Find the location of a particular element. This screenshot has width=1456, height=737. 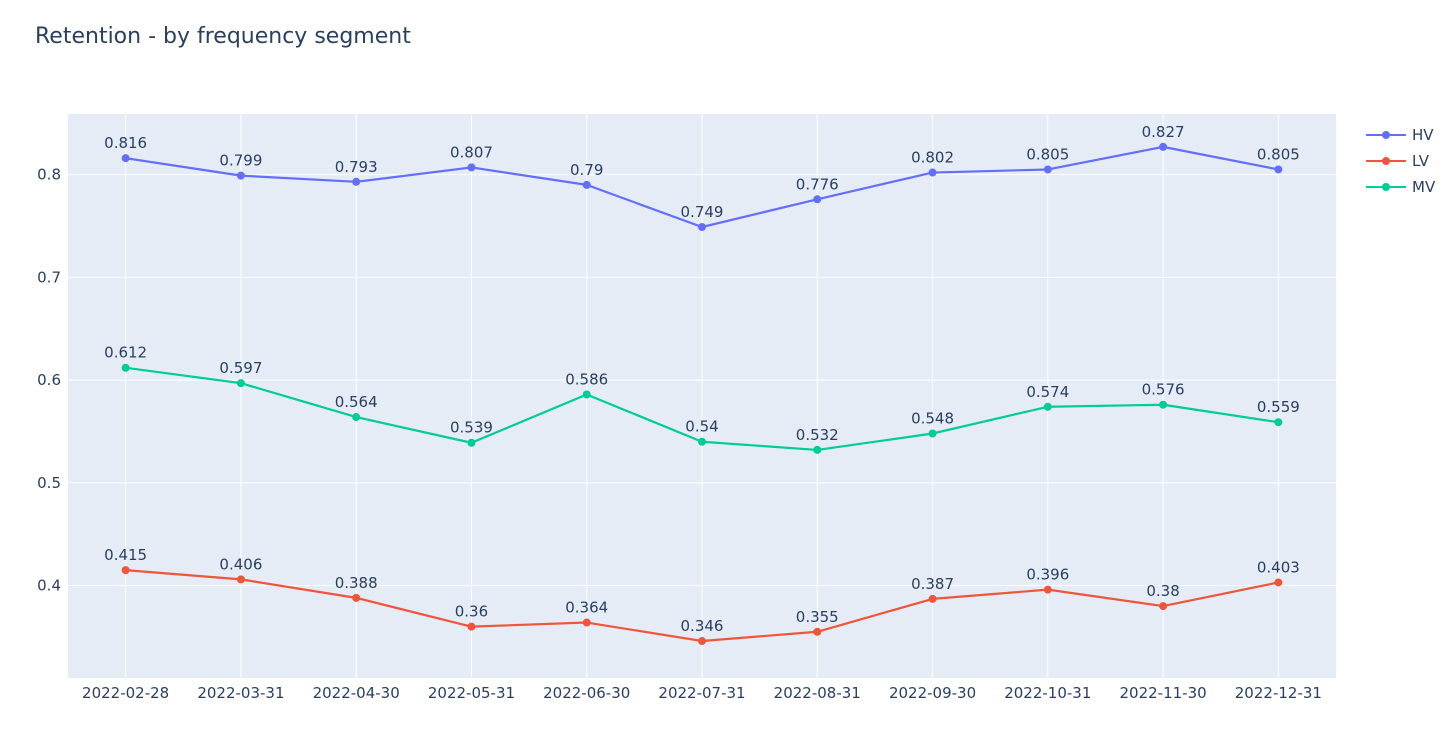

data-label: 0.597 is located at coordinates (240, 368).